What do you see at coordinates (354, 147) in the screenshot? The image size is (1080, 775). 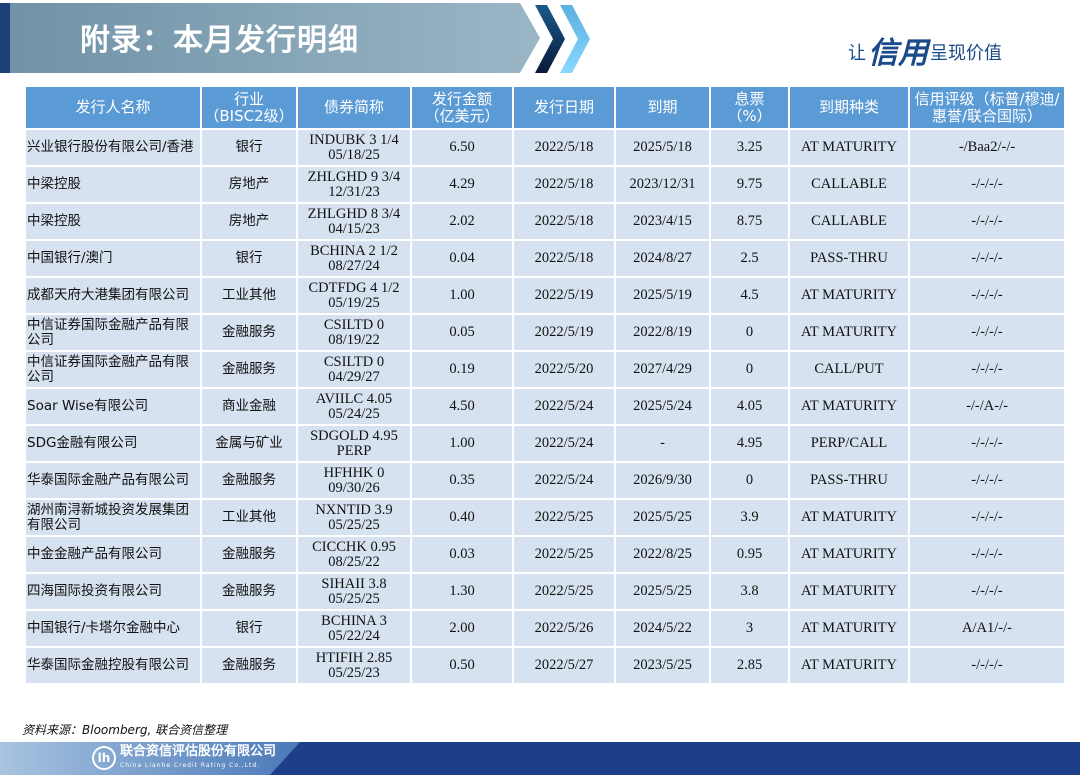 I see `table-cell: INDUBK 3 1/4 05/18/25` at bounding box center [354, 147].